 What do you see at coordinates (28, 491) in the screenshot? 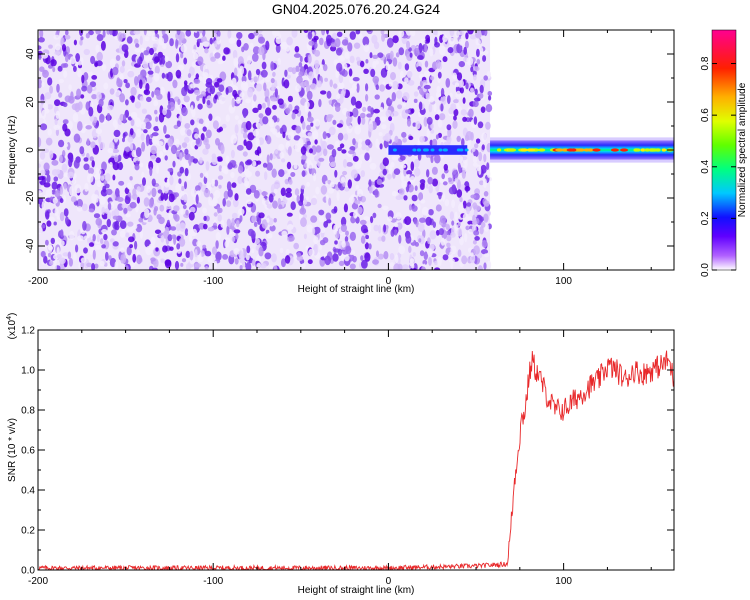
I see `line-y-tick-label: 0.4` at bounding box center [28, 491].